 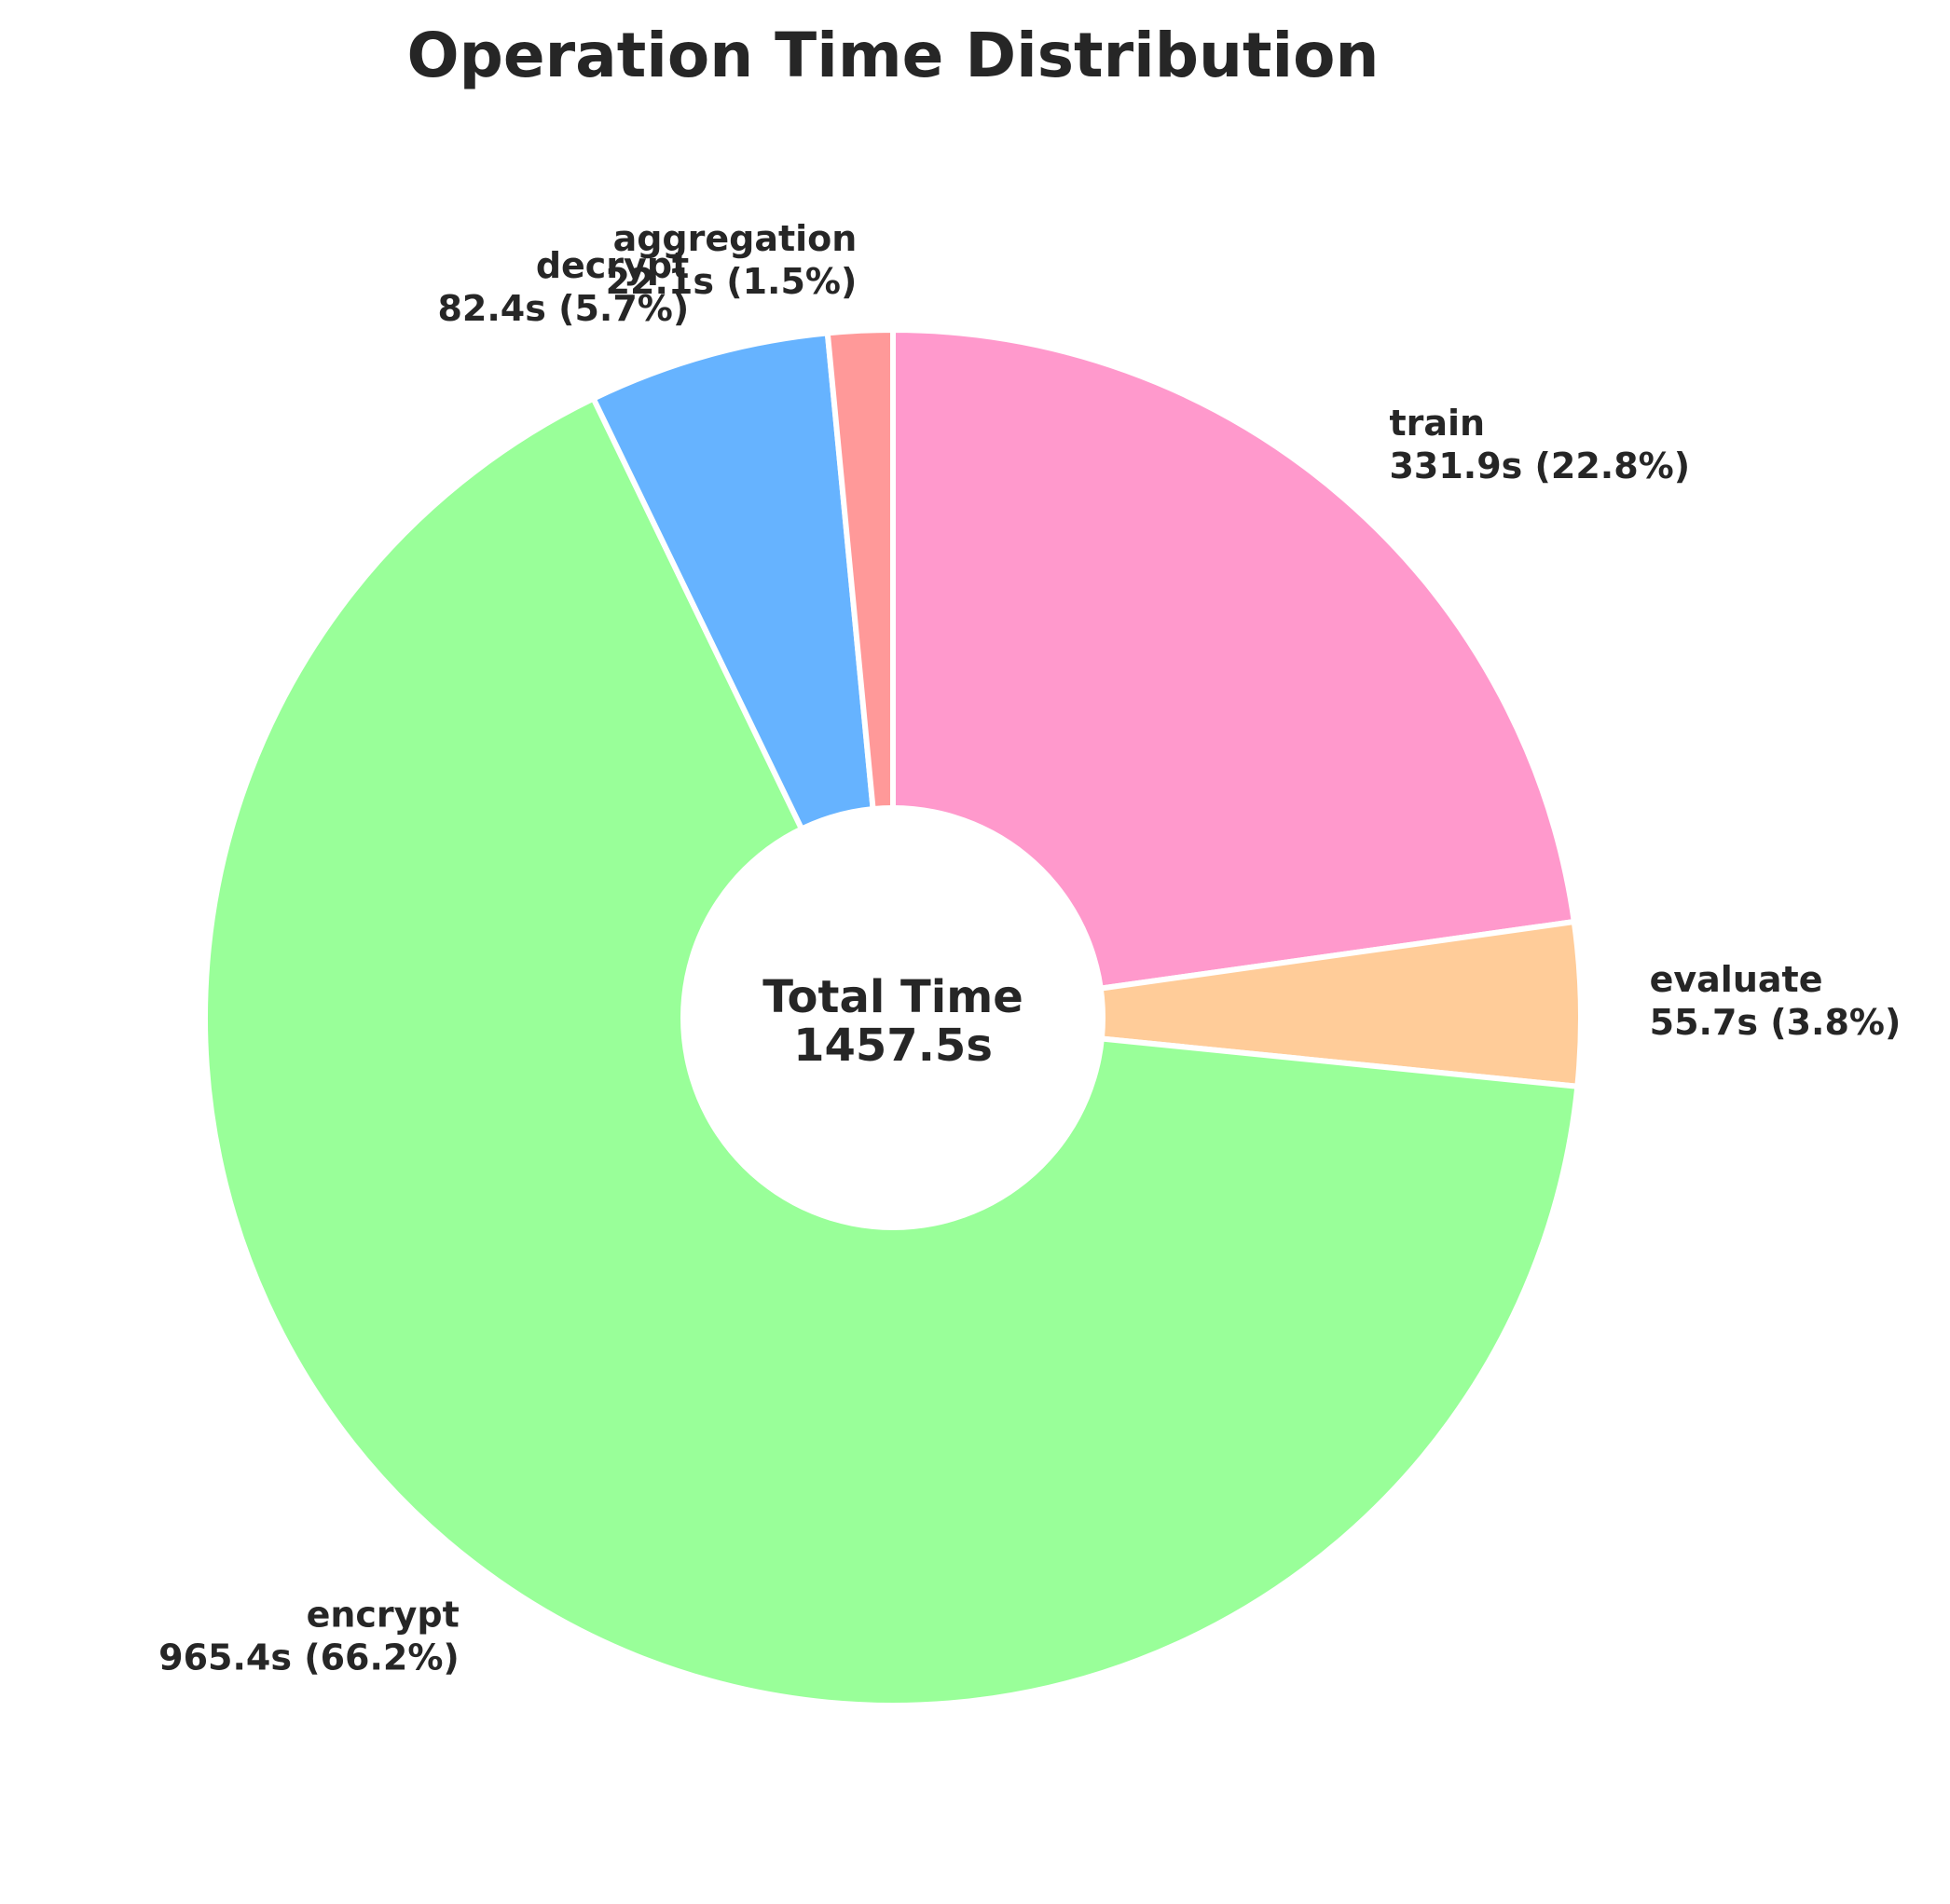 What do you see at coordinates (563, 287) in the screenshot?
I see `slice-label-decrypt: decrypt 82.4s (5.7%)` at bounding box center [563, 287].